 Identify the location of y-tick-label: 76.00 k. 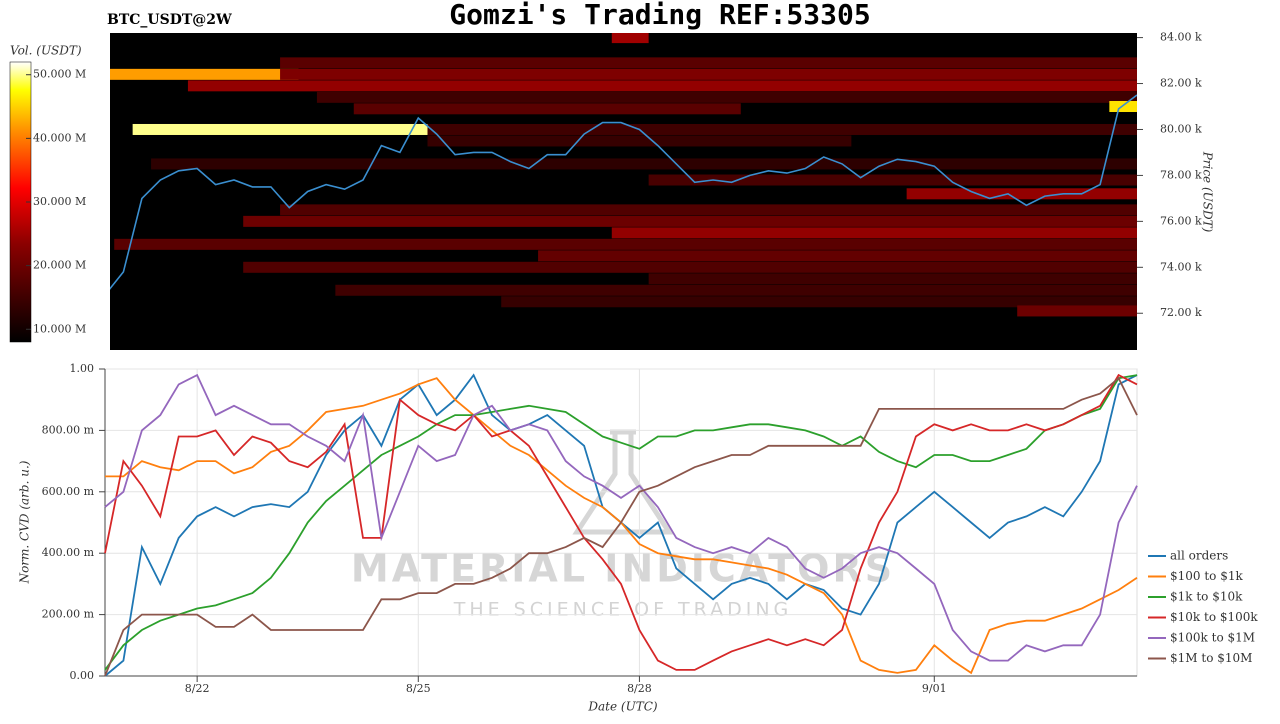
(1181, 220).